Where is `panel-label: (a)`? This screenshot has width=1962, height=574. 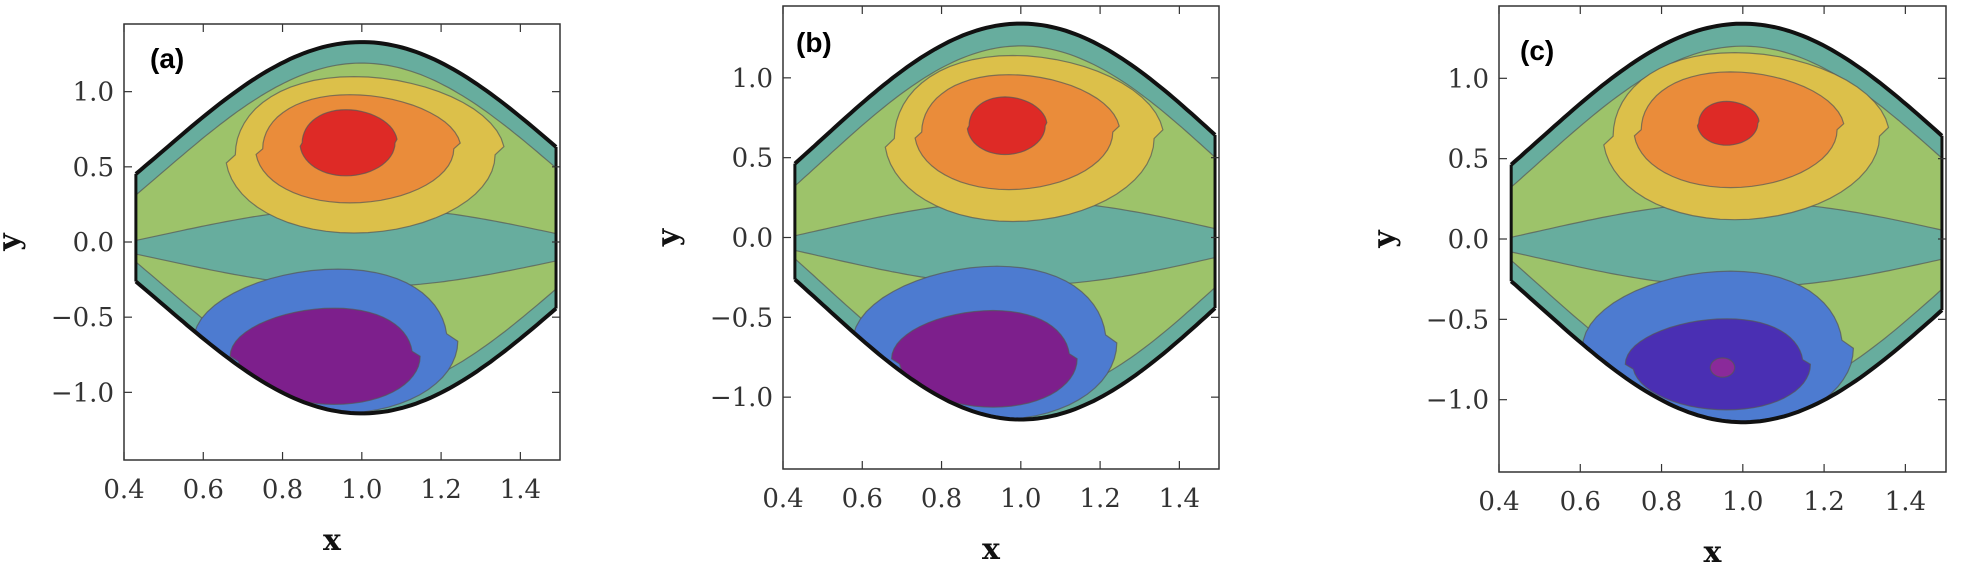
panel-label: (a) is located at coordinates (167, 58).